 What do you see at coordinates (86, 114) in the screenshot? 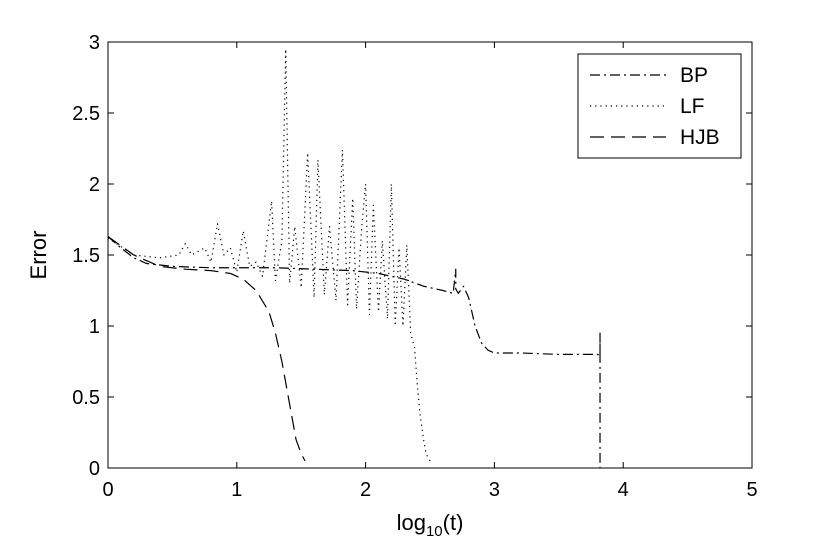
I see `y-tick-label: 2.5` at bounding box center [86, 114].